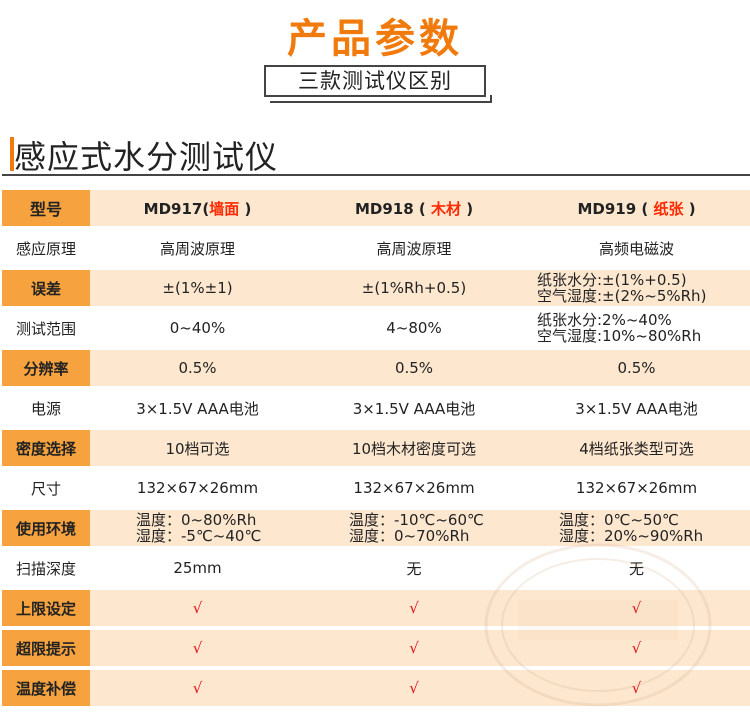  Describe the element at coordinates (196, 520) in the screenshot. I see `cell-line: 温度：0~80%Rh` at that location.